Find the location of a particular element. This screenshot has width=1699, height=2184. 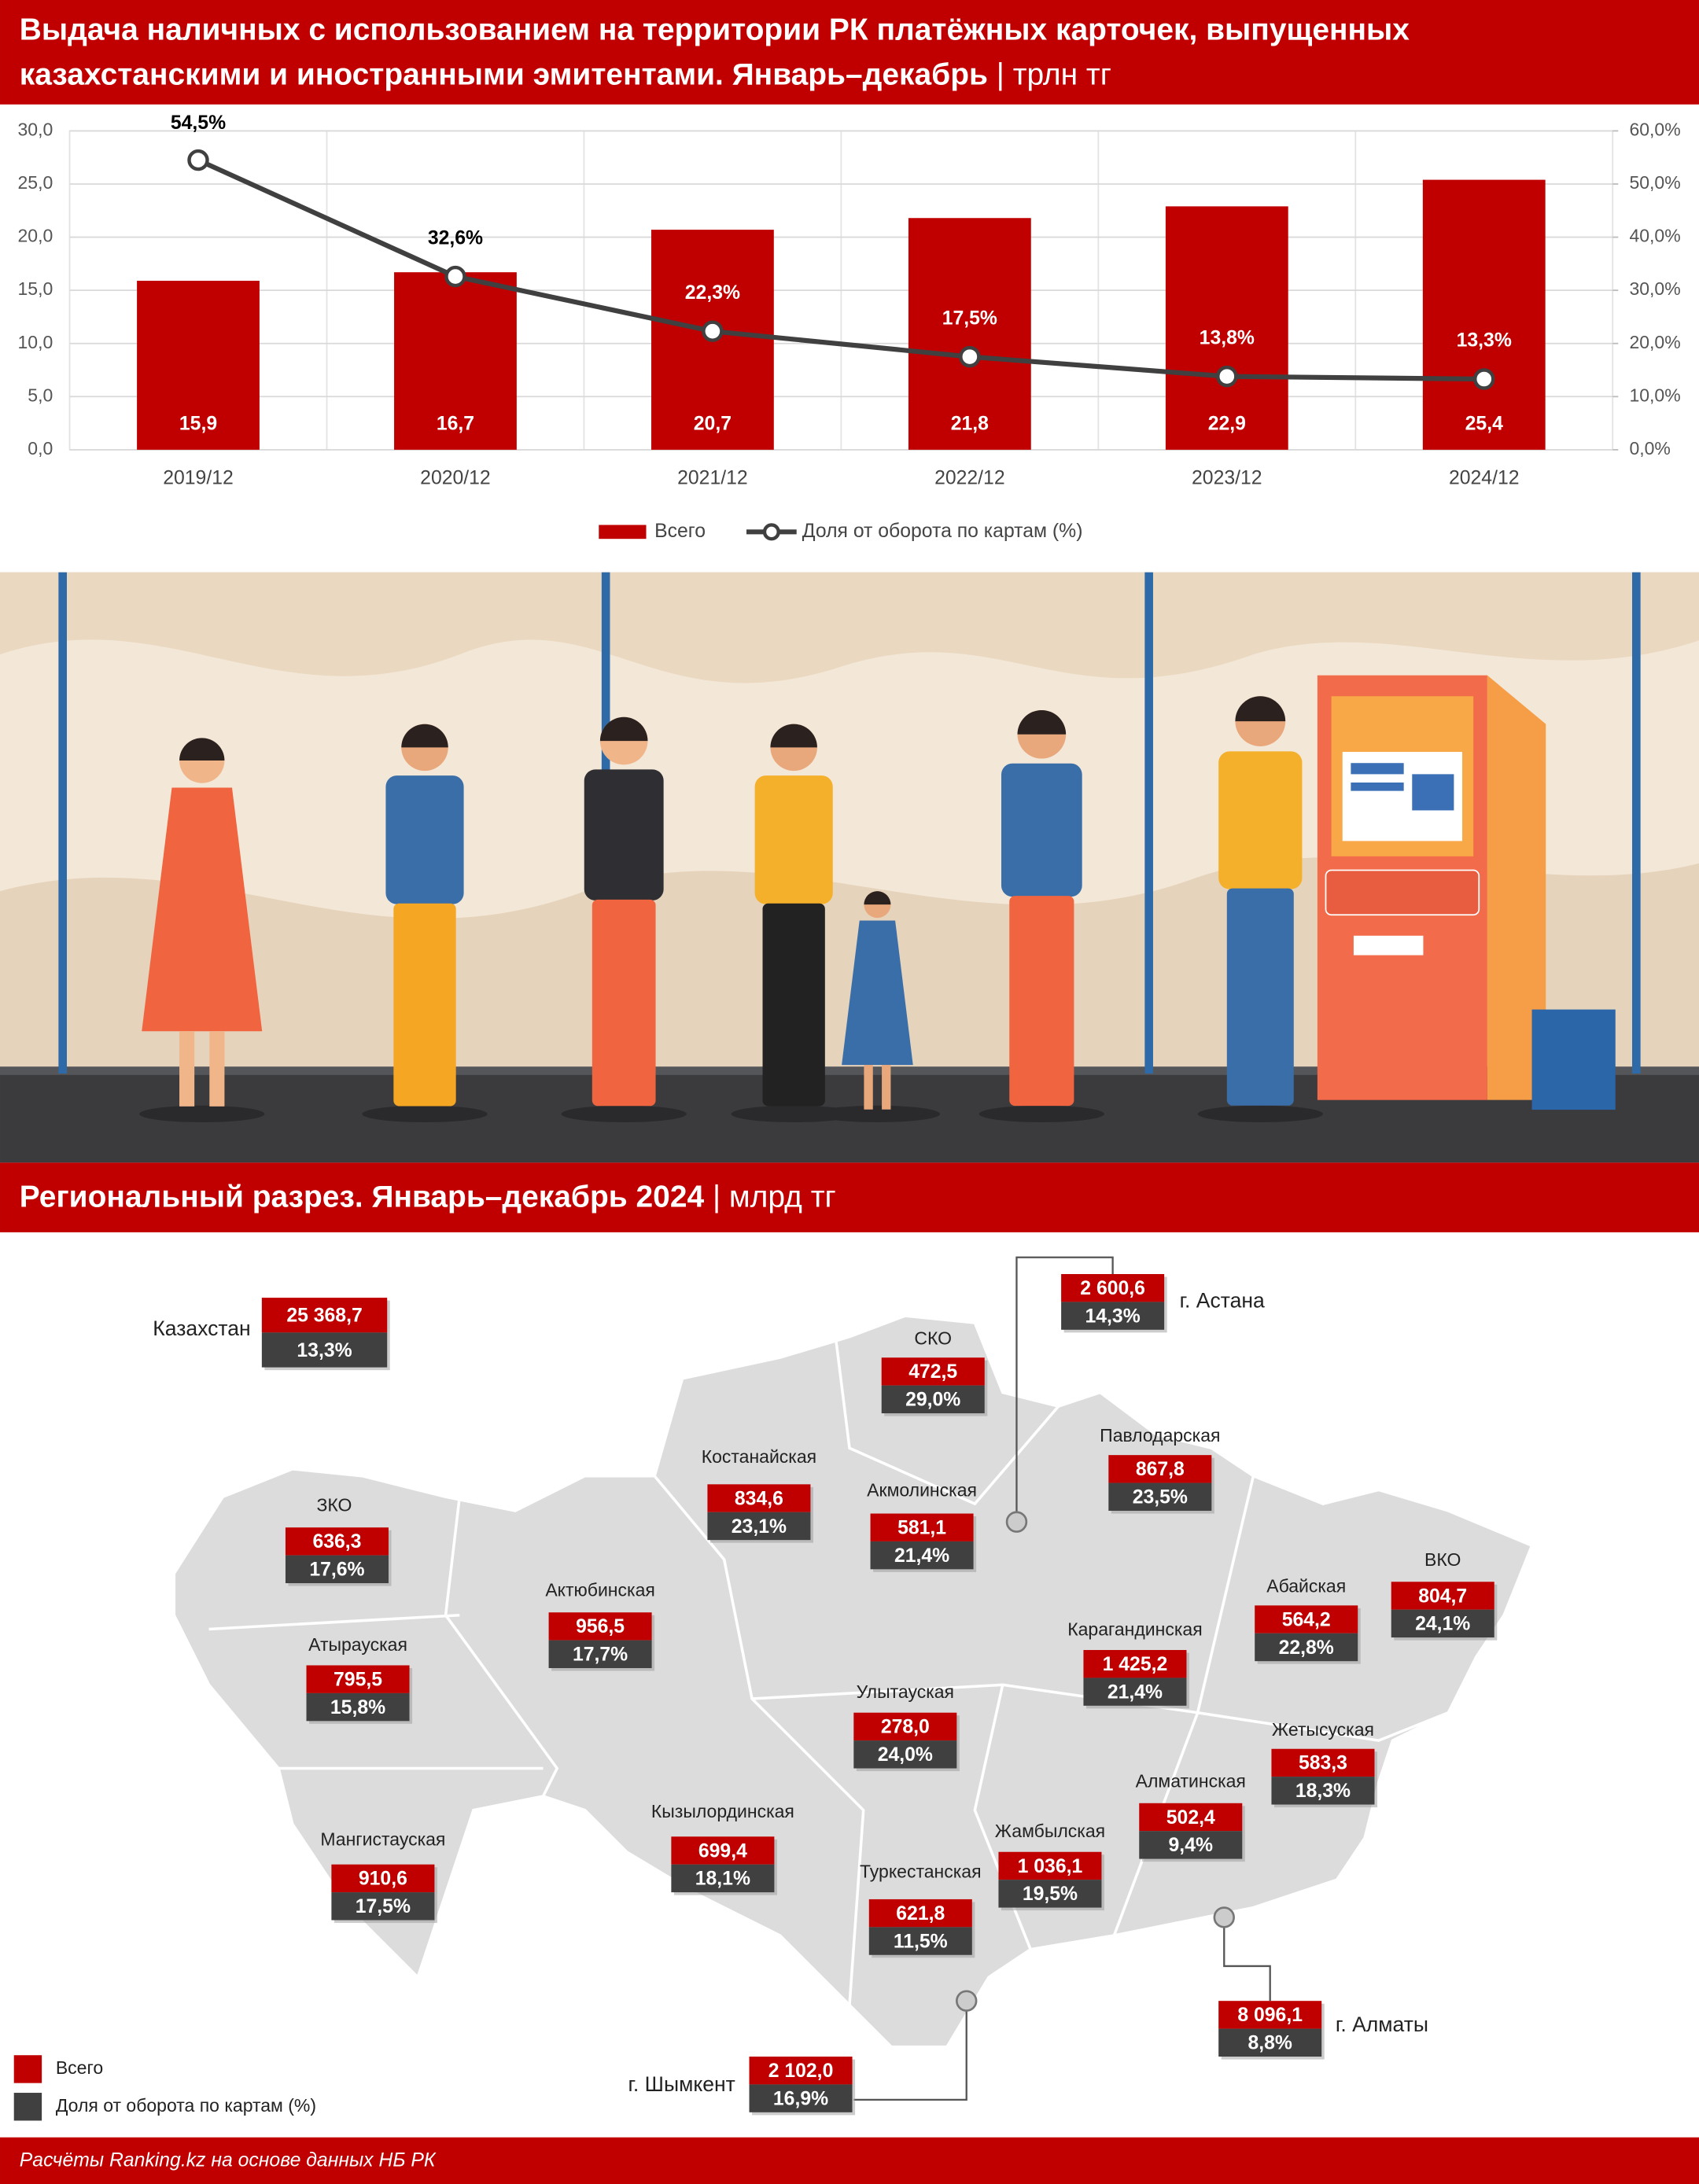

region-share: 29,0% is located at coordinates (932, 1400).